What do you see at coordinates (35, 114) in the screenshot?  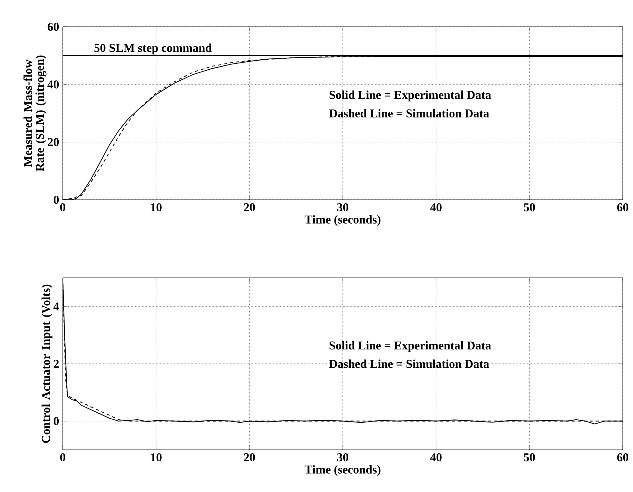 I see `y-axis-title: Measured Mass-flow Rate (SLM) (nitrogen)` at bounding box center [35, 114].